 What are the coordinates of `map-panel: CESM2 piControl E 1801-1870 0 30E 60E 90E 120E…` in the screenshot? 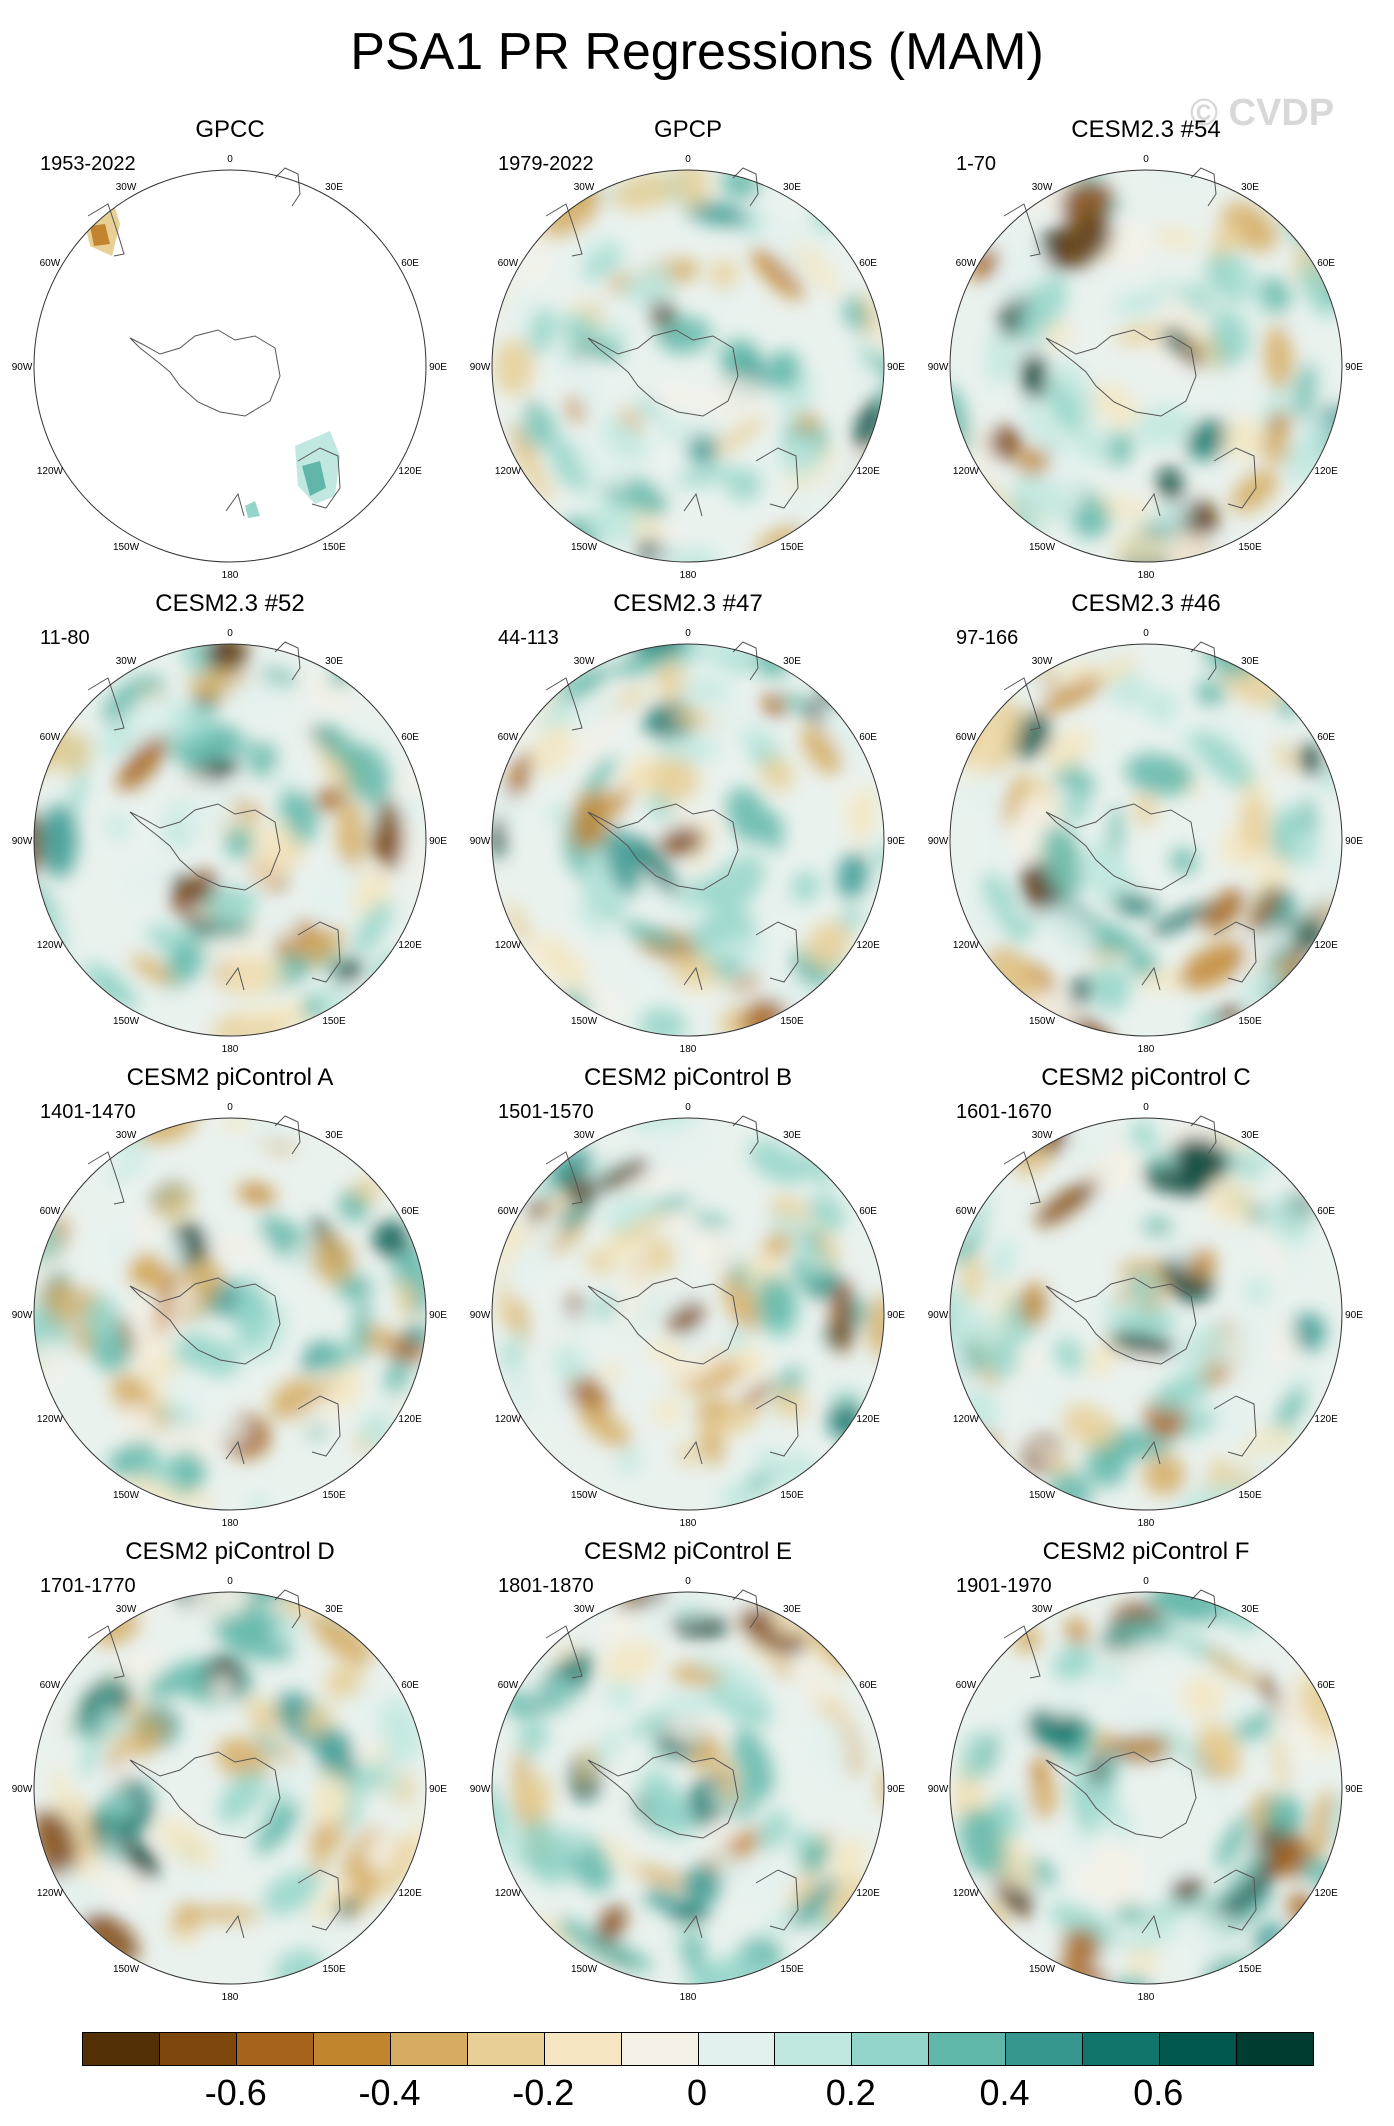 It's located at (688, 1773).